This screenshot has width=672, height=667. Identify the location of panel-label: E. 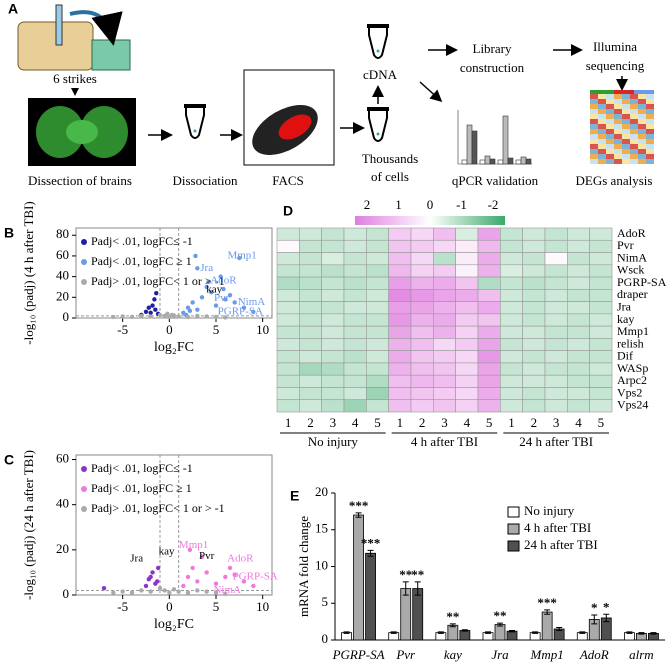
(294, 496).